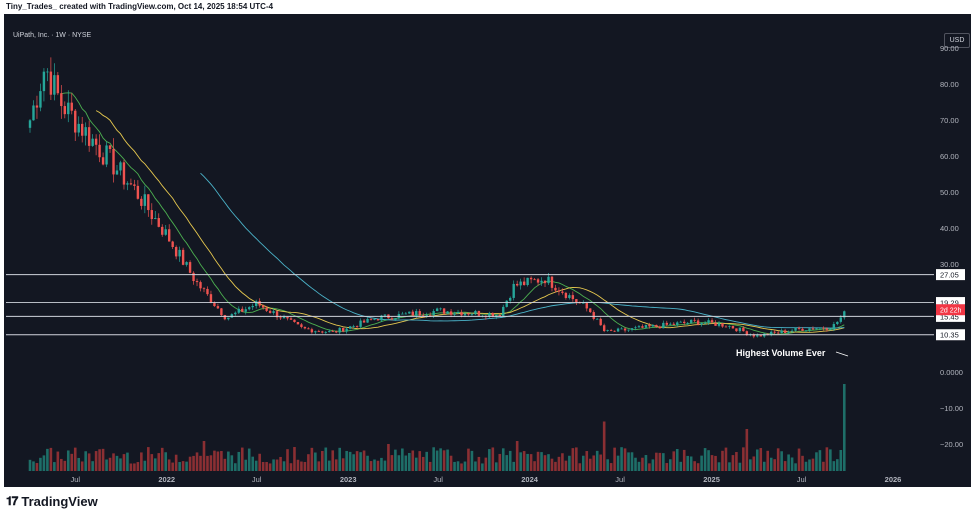 The height and width of the screenshot is (512, 975). What do you see at coordinates (52, 35) in the screenshot?
I see `symbol-legend: UiPath, Inc. · 1W · NYSE` at bounding box center [52, 35].